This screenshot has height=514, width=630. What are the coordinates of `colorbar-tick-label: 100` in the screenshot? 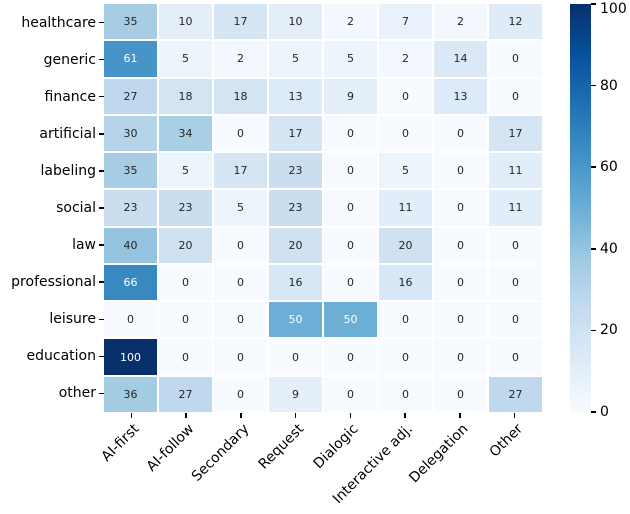 It's located at (613, 9).